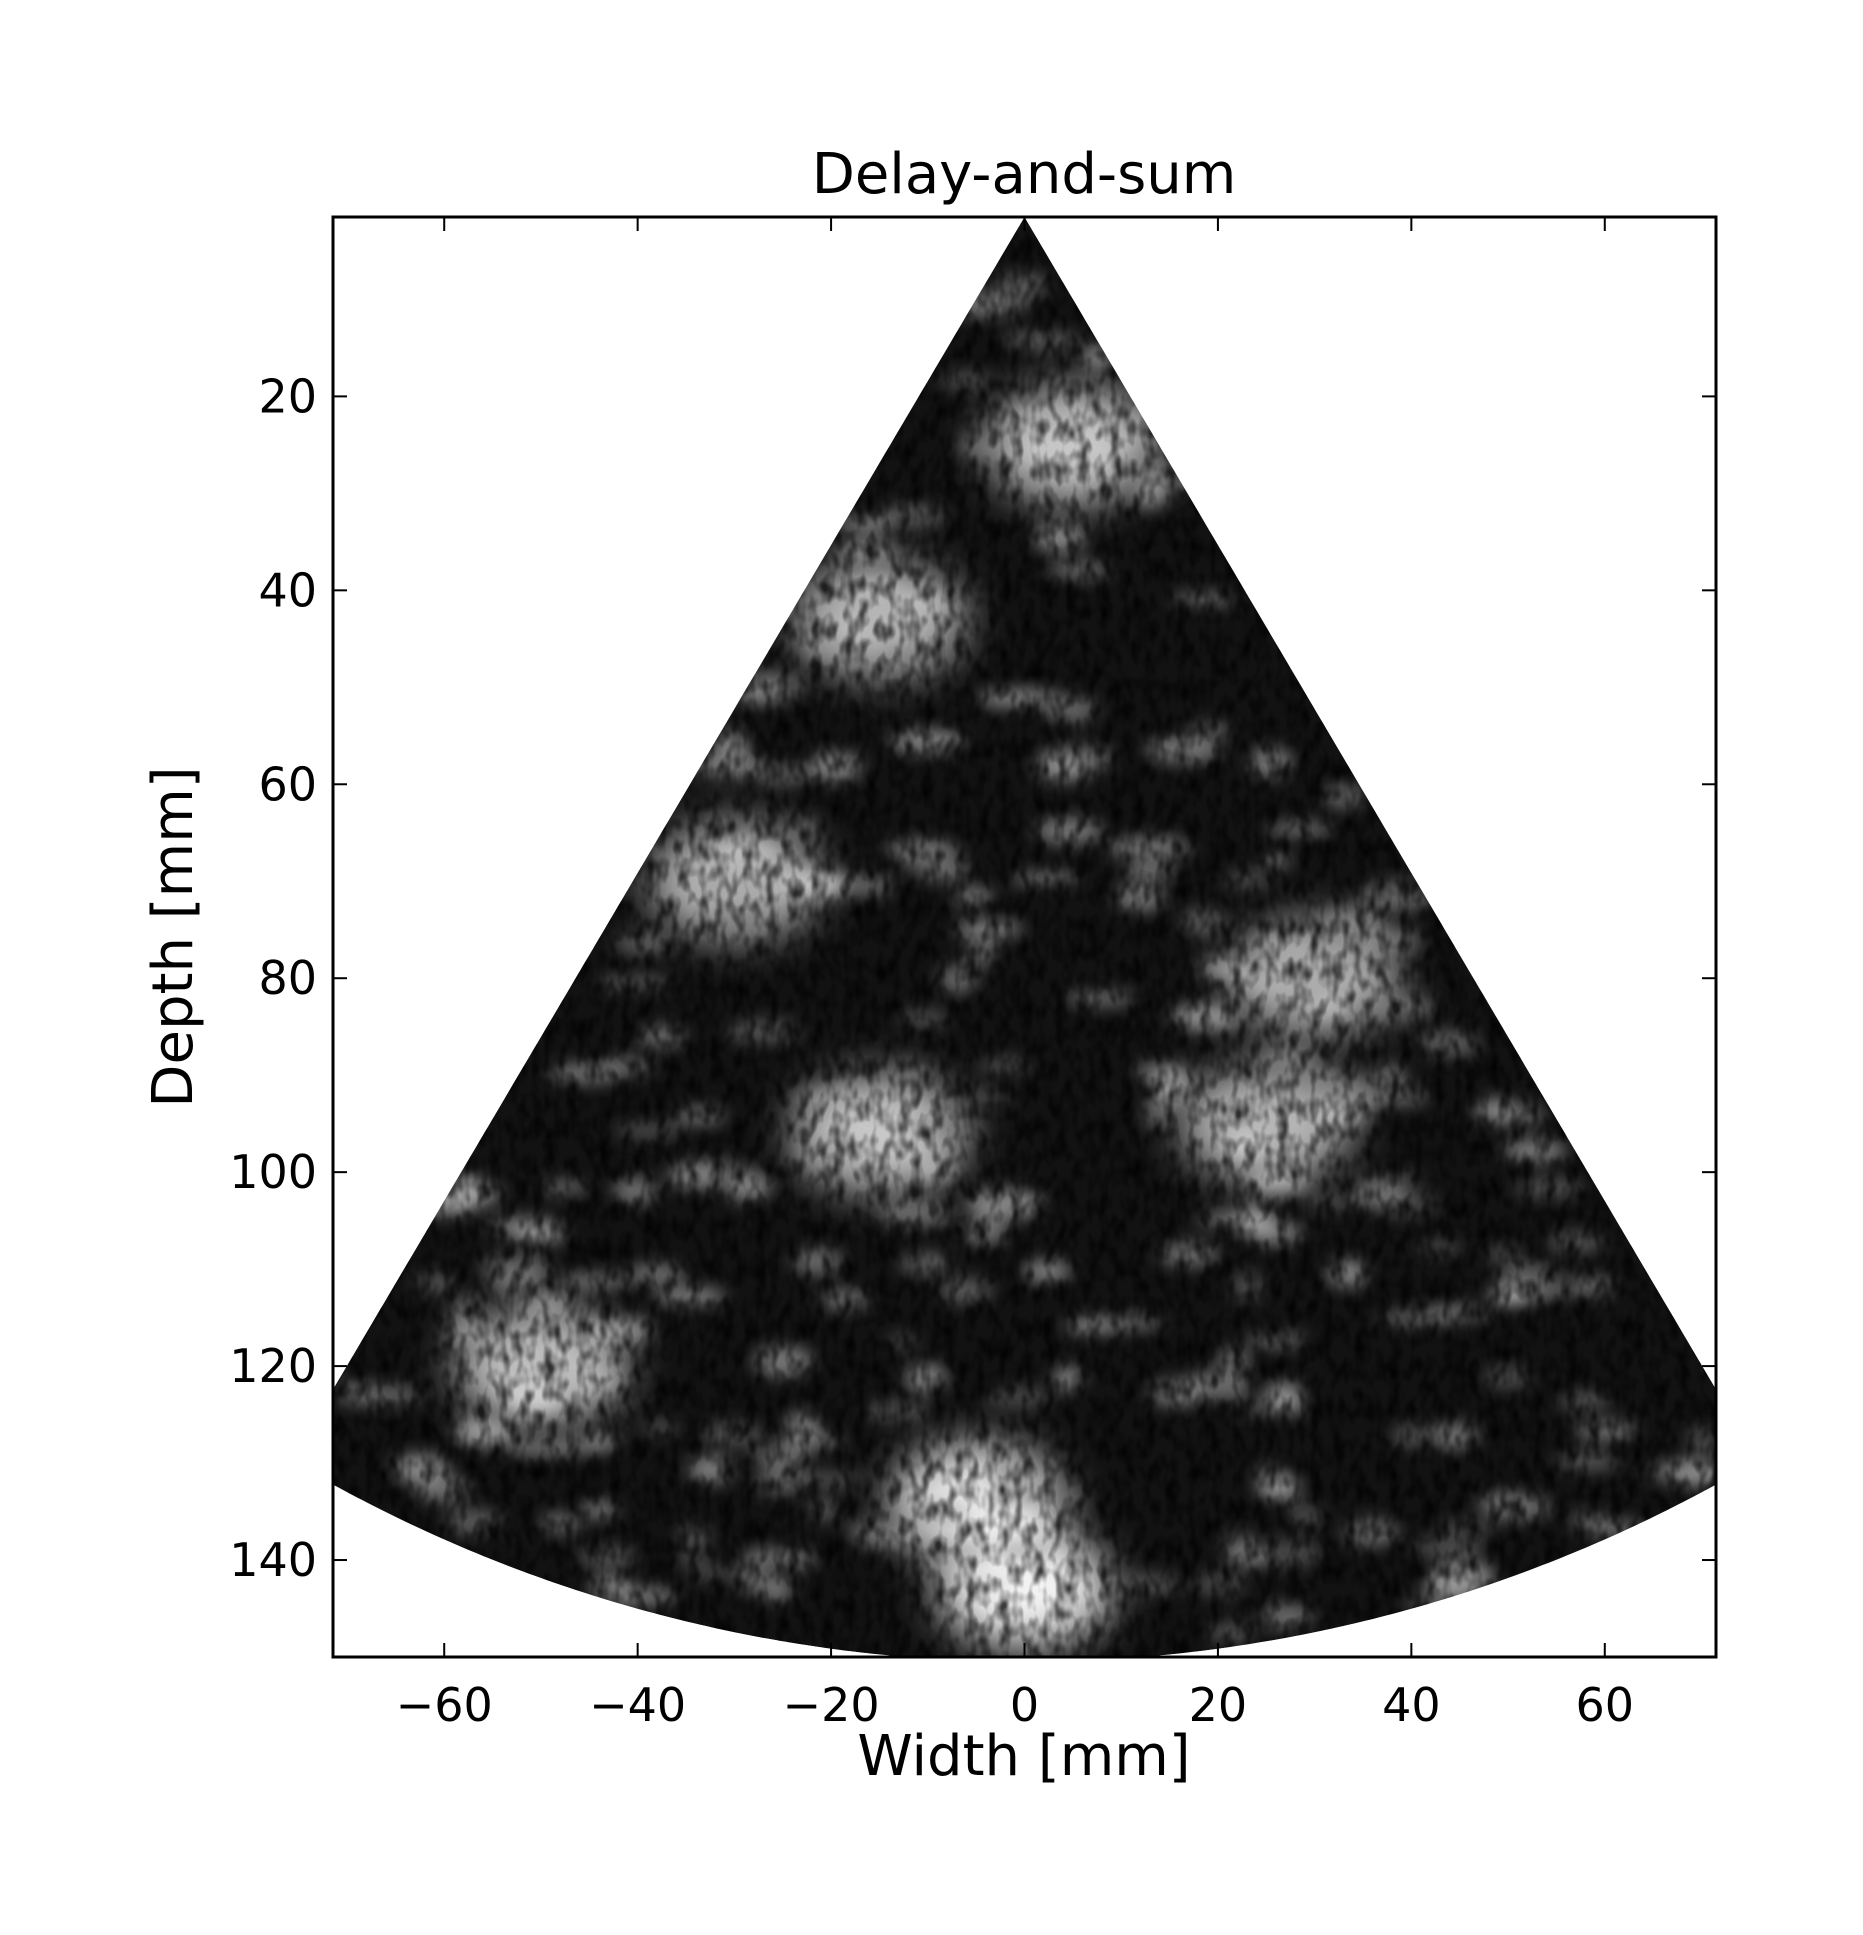 This screenshot has width=1863, height=1935. I want to click on x-tick-label: 0, so click(1024, 1705).